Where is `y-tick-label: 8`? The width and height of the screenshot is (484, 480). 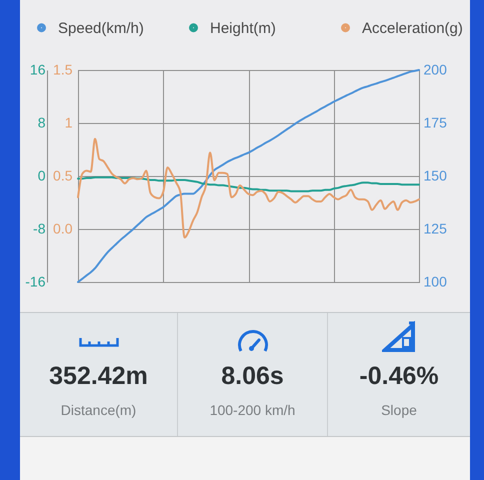
y-tick-label: 8 is located at coordinates (42, 122).